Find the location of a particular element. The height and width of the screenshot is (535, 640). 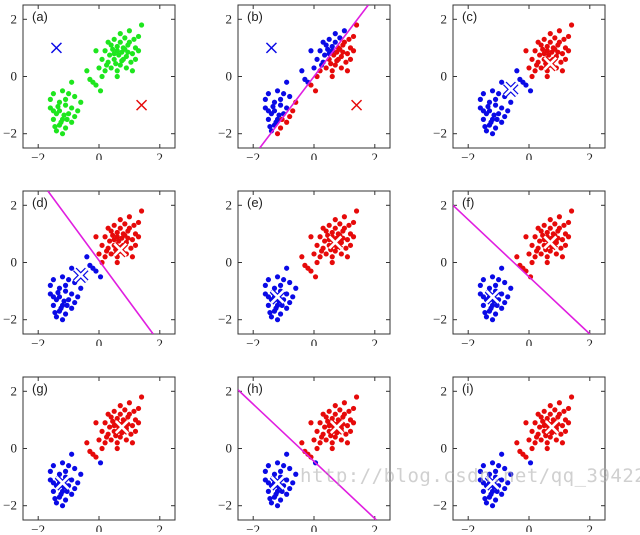

y-tick-label: 0 is located at coordinates (229, 448).